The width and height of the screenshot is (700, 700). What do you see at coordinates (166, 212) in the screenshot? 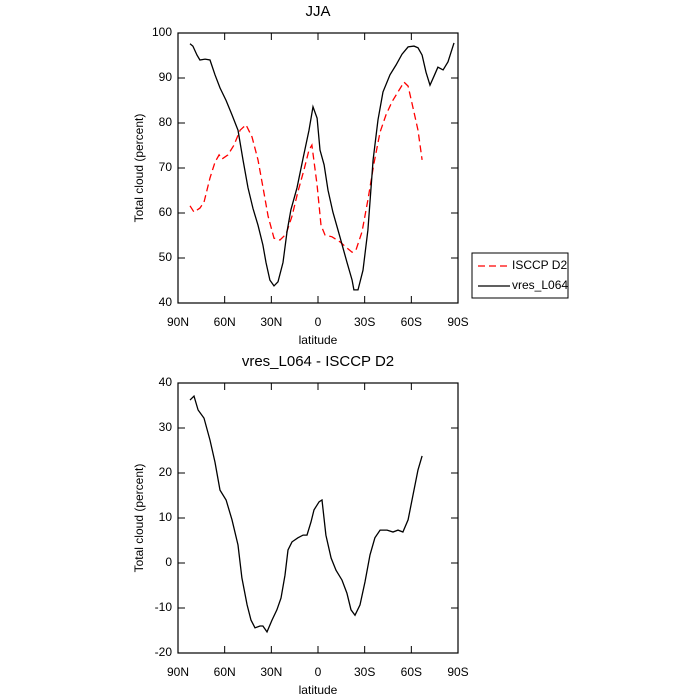
I see `y-tick-label: 60` at bounding box center [166, 212].